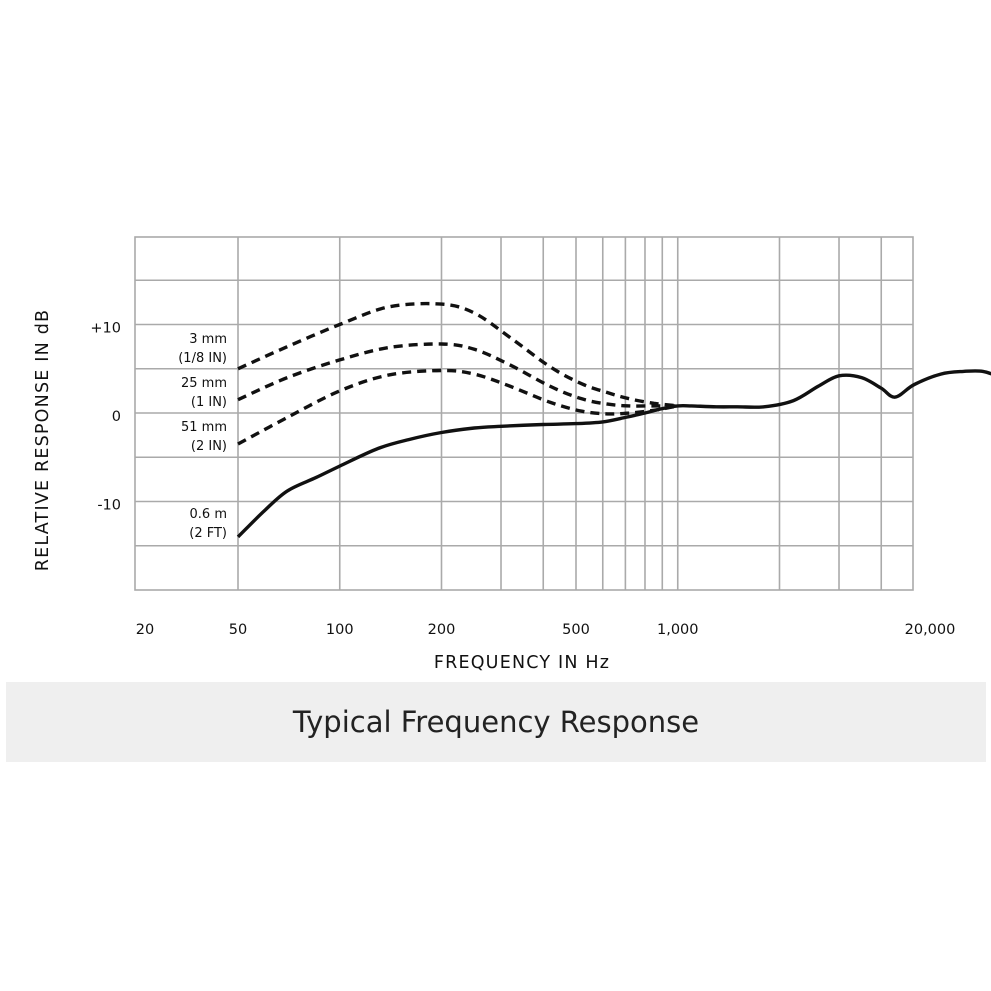  Describe the element at coordinates (209, 446) in the screenshot. I see `series-label: (2 IN)` at that location.